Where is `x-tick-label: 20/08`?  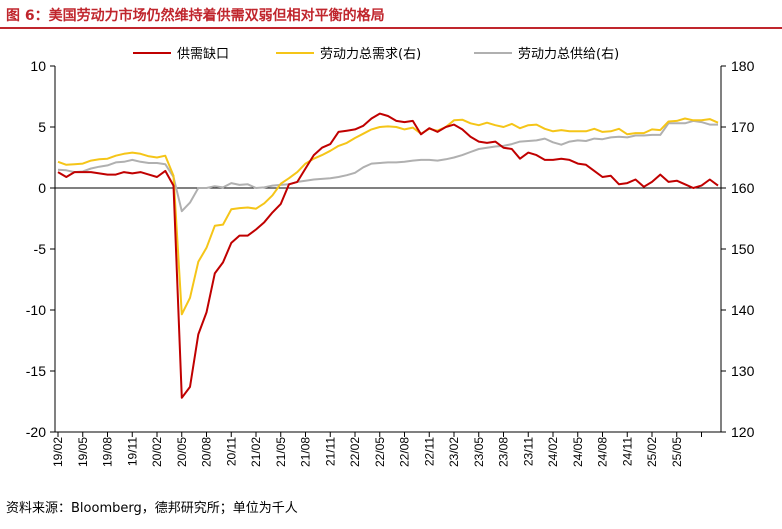 x-tick-label: 20/08 is located at coordinates (207, 452).